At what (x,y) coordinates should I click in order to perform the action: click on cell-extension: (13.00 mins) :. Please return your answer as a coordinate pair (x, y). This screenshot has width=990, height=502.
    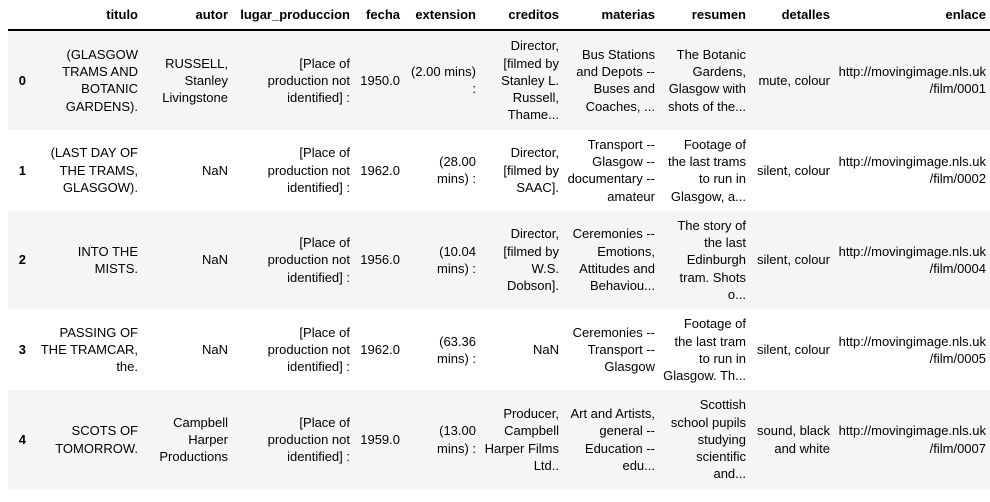
    Looking at the image, I should click on (456, 439).